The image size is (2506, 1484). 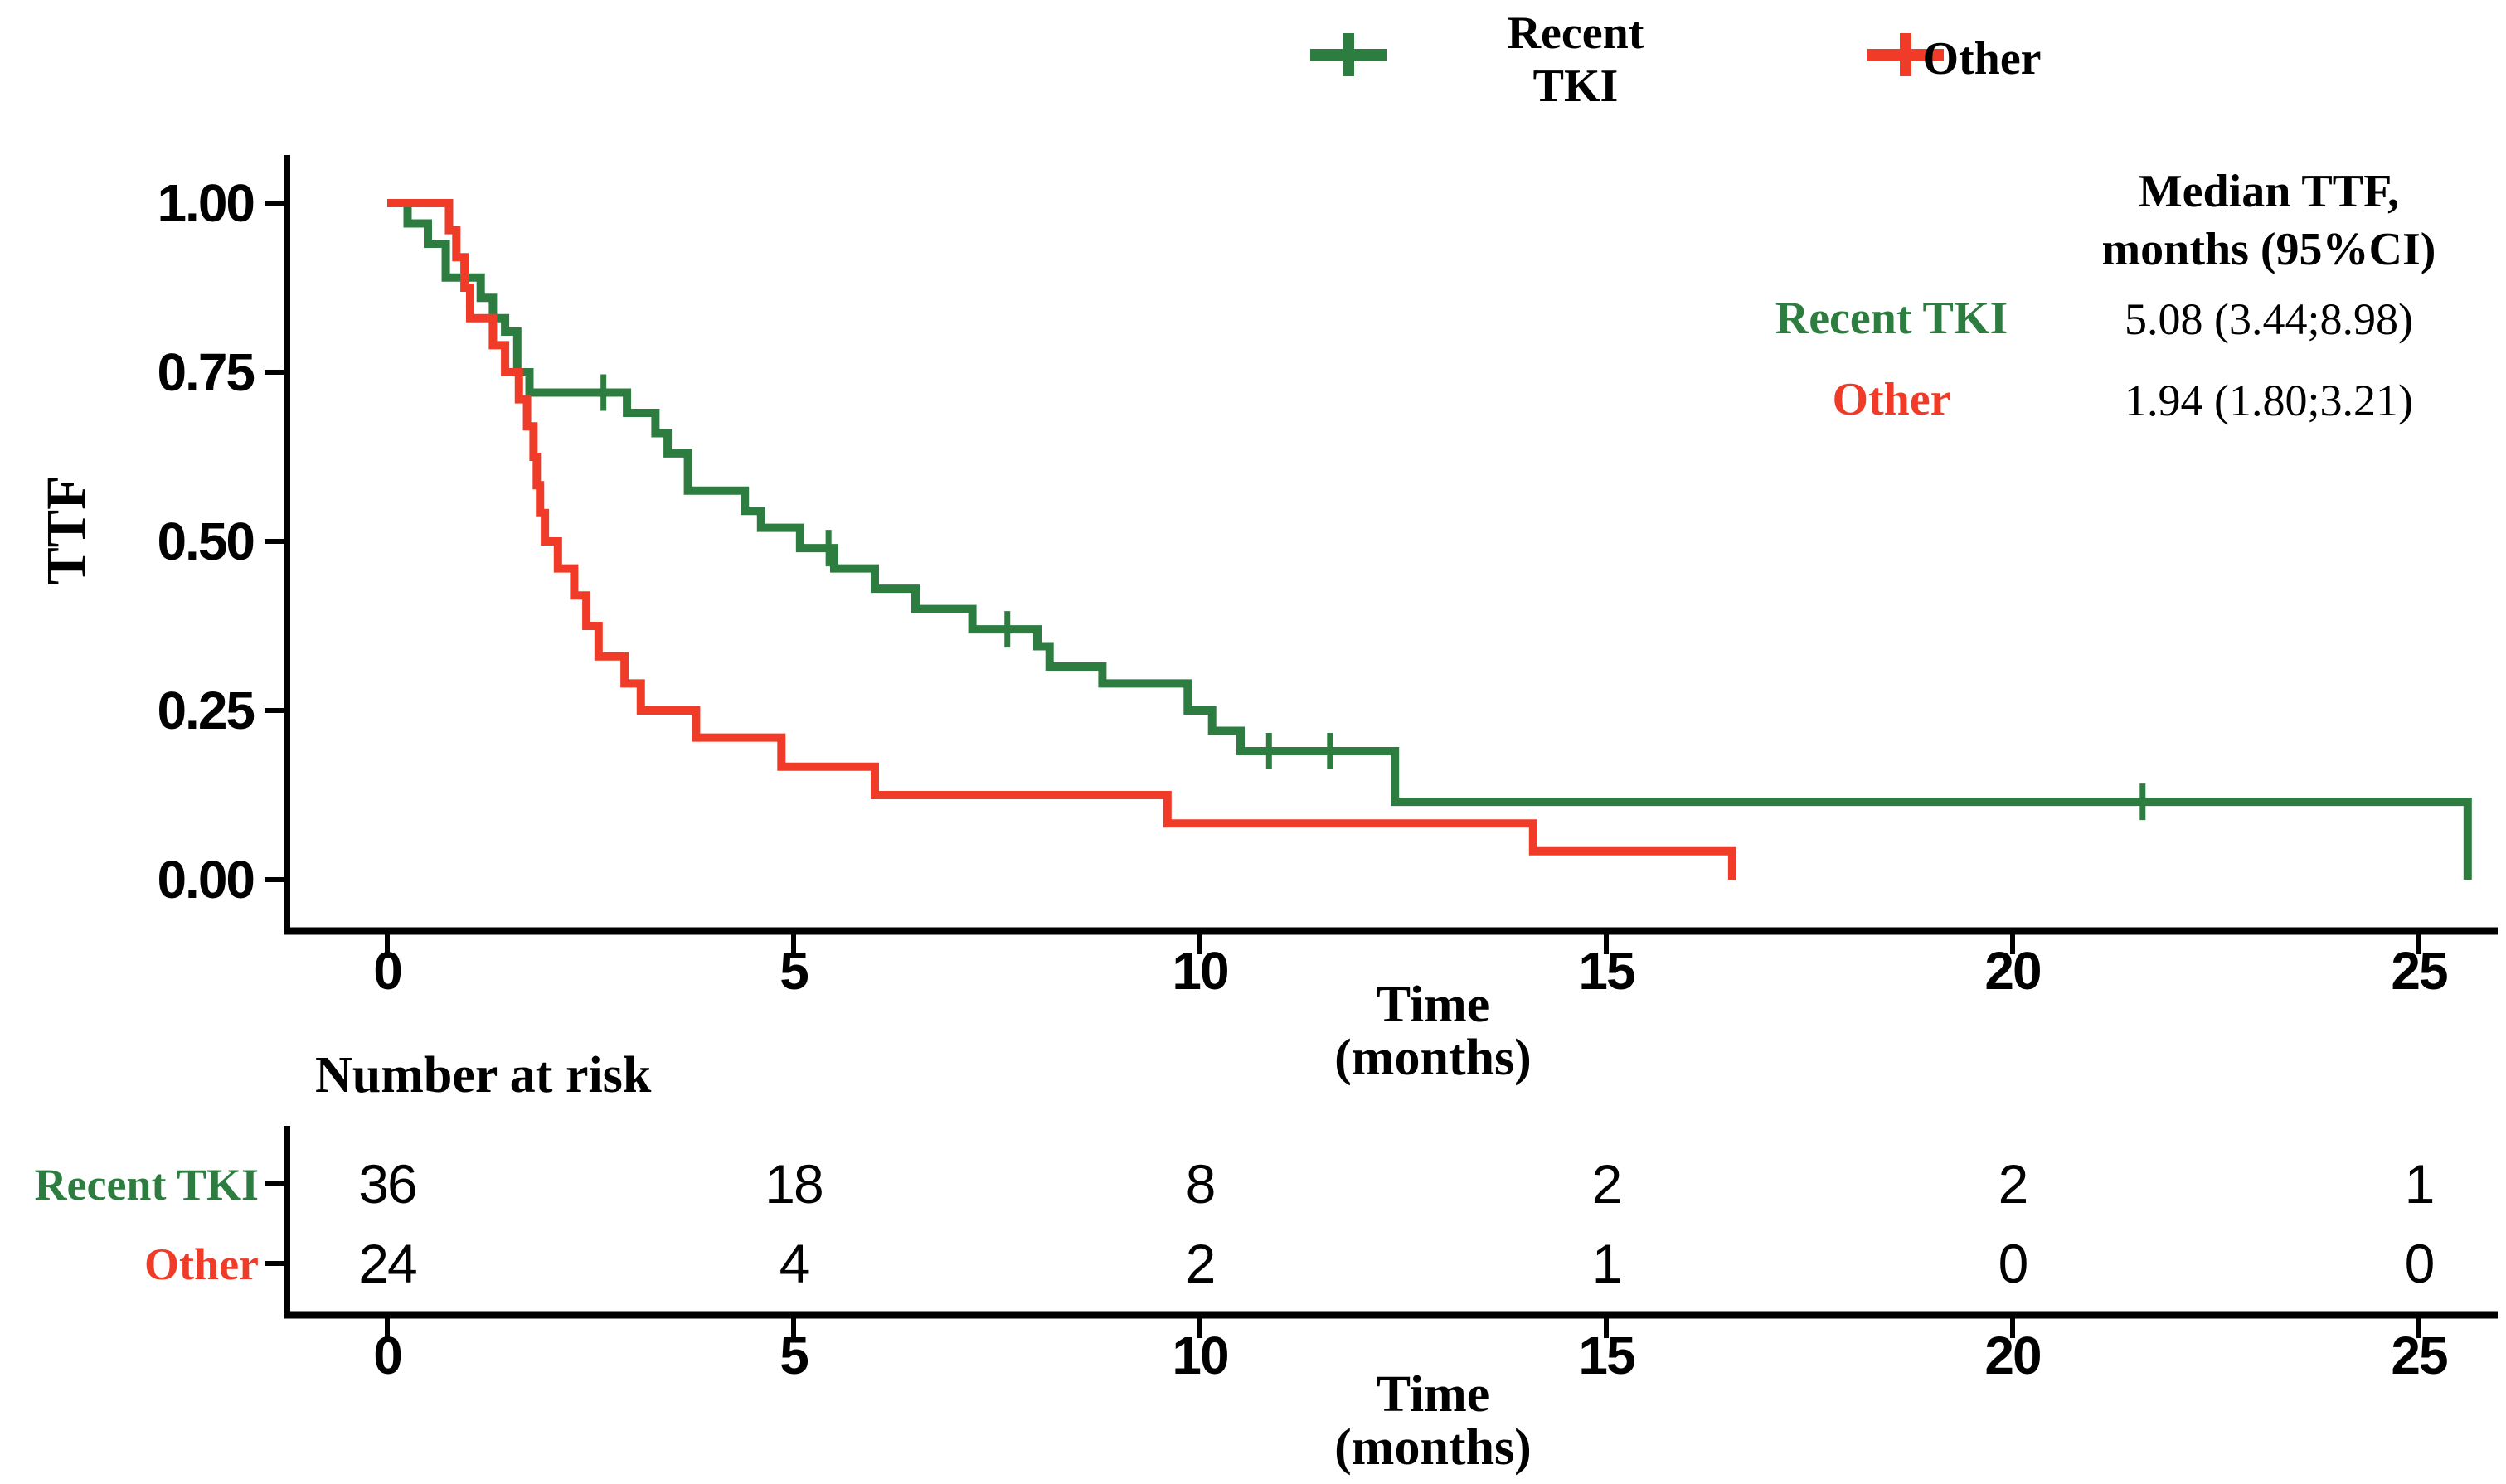 What do you see at coordinates (66, 530) in the screenshot?
I see `y-axis-title: TTF` at bounding box center [66, 530].